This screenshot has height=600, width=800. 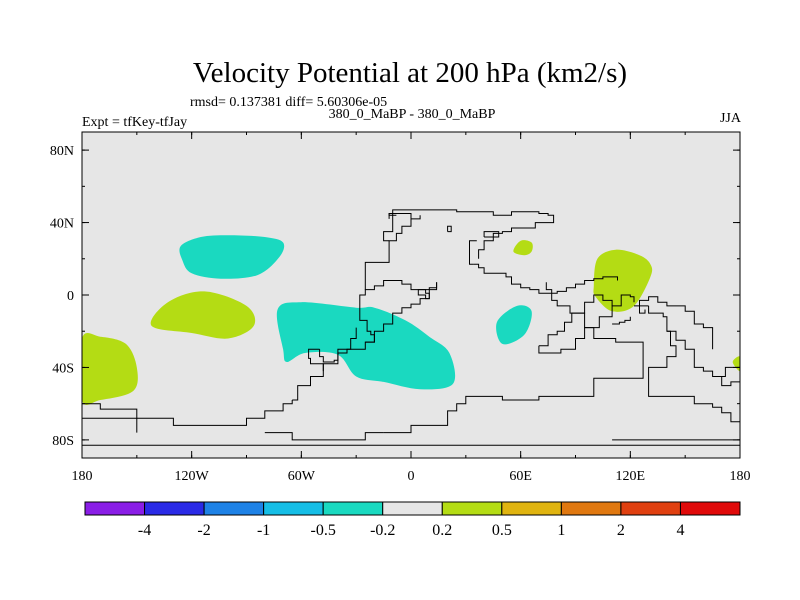 I want to click on experiment-pair-label: 380_0_MaBP - 380_0_MaBP, so click(x=412, y=114).